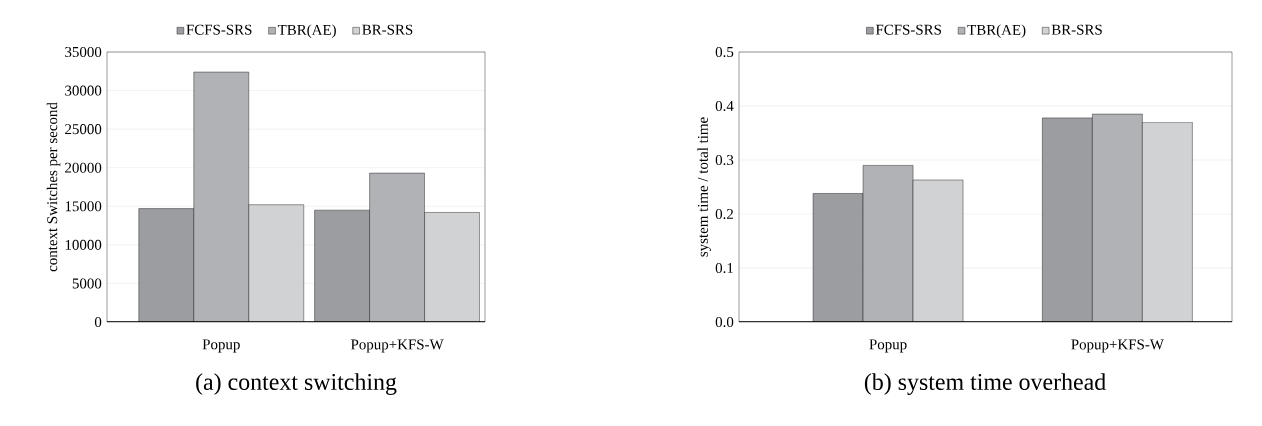 Image resolution: width=1262 pixels, height=426 pixels. I want to click on y-tick-label: 0.0, so click(724, 322).